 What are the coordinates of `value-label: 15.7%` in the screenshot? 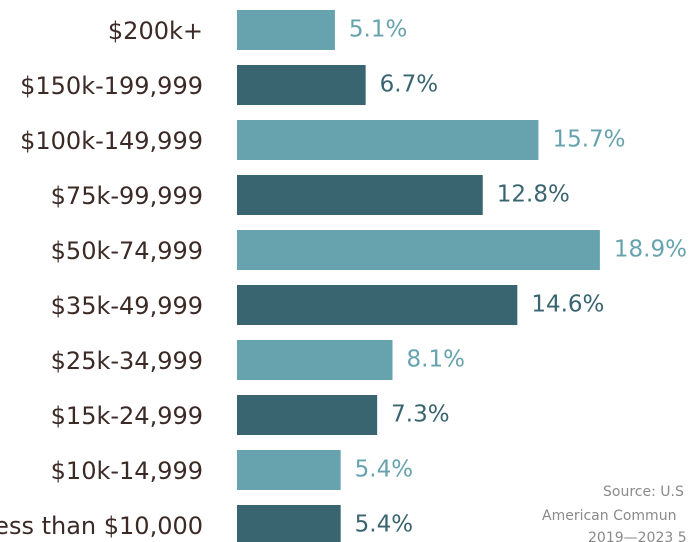 It's located at (588, 140).